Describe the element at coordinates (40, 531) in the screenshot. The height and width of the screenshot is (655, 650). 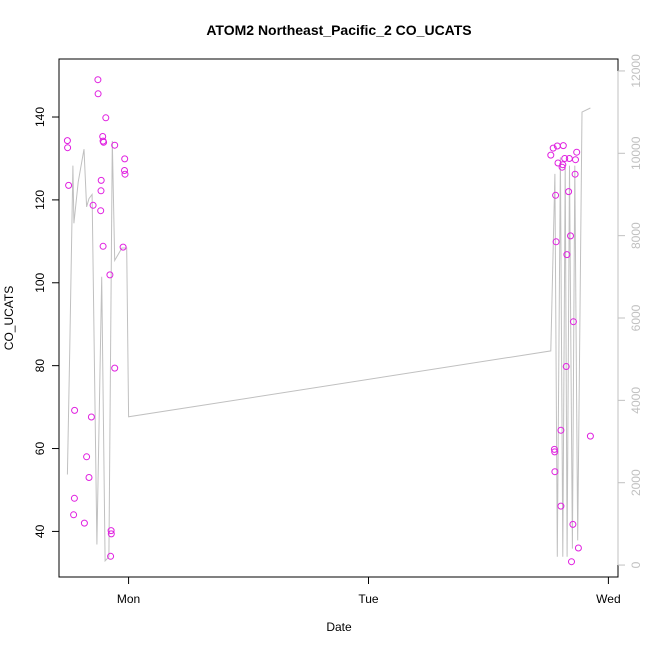
I see `y-tick-label: 40` at that location.